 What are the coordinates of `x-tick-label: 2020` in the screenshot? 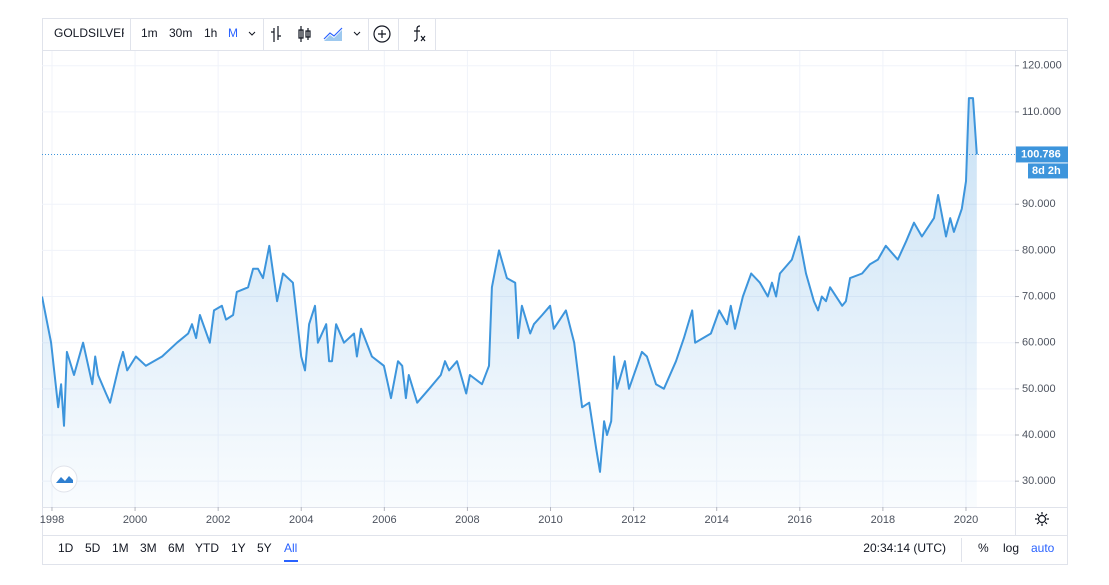 It's located at (966, 520).